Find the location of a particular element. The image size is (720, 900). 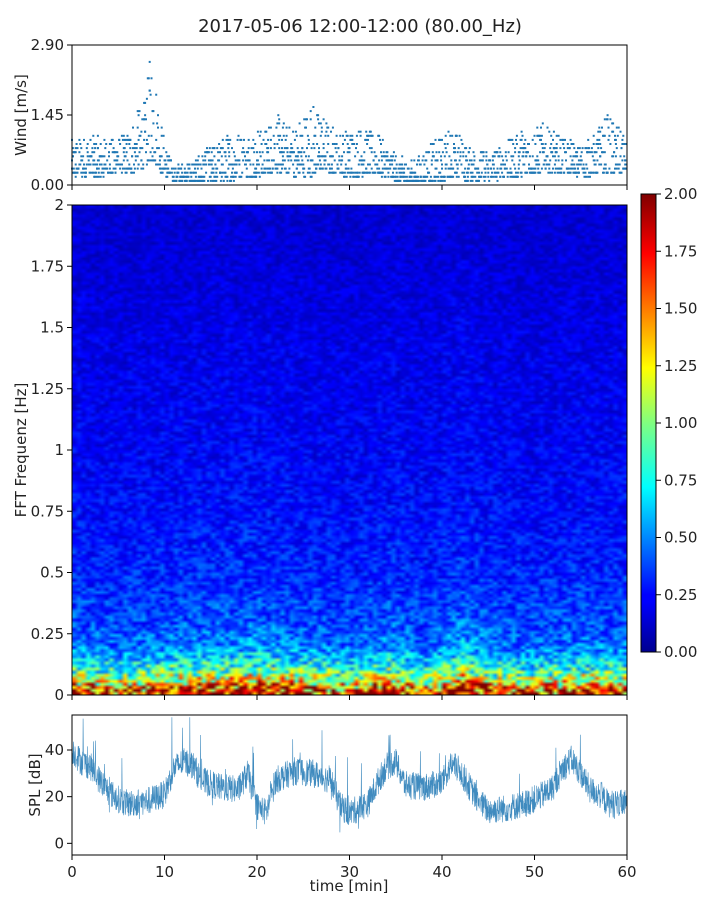

spectrogram-ytick-label: 1.25 is located at coordinates (47, 389).